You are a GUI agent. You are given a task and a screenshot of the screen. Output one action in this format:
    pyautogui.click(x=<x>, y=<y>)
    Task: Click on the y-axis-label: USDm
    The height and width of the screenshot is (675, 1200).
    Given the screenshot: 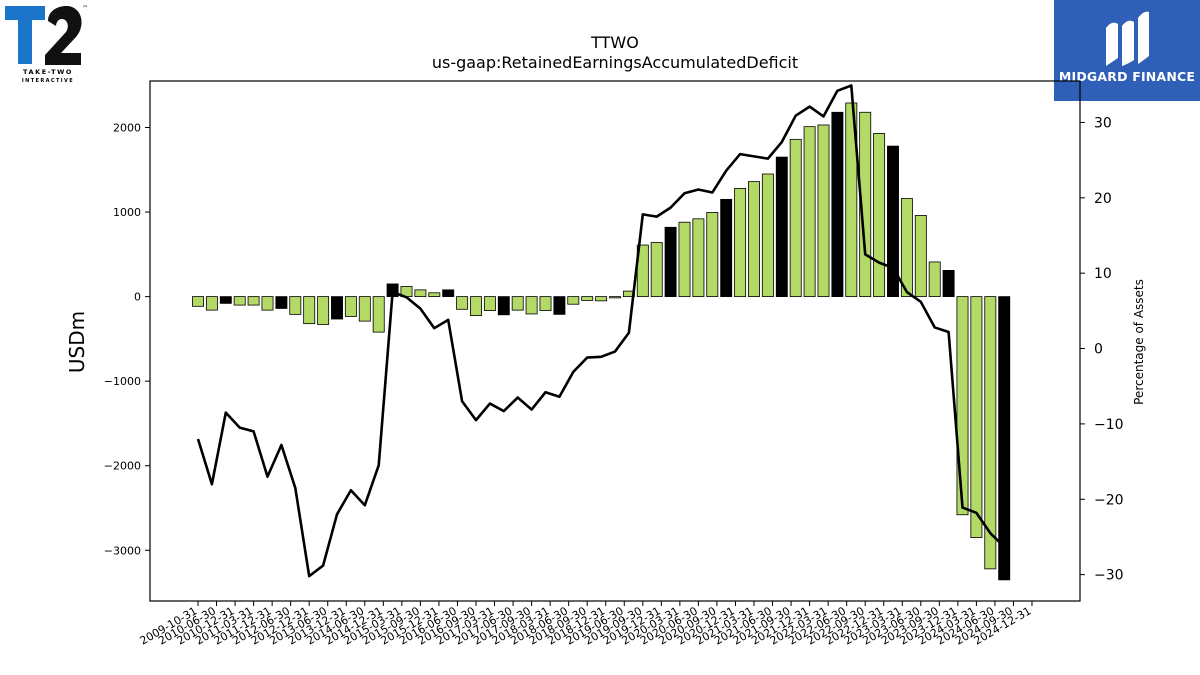 What is the action you would take?
    pyautogui.click(x=77, y=342)
    